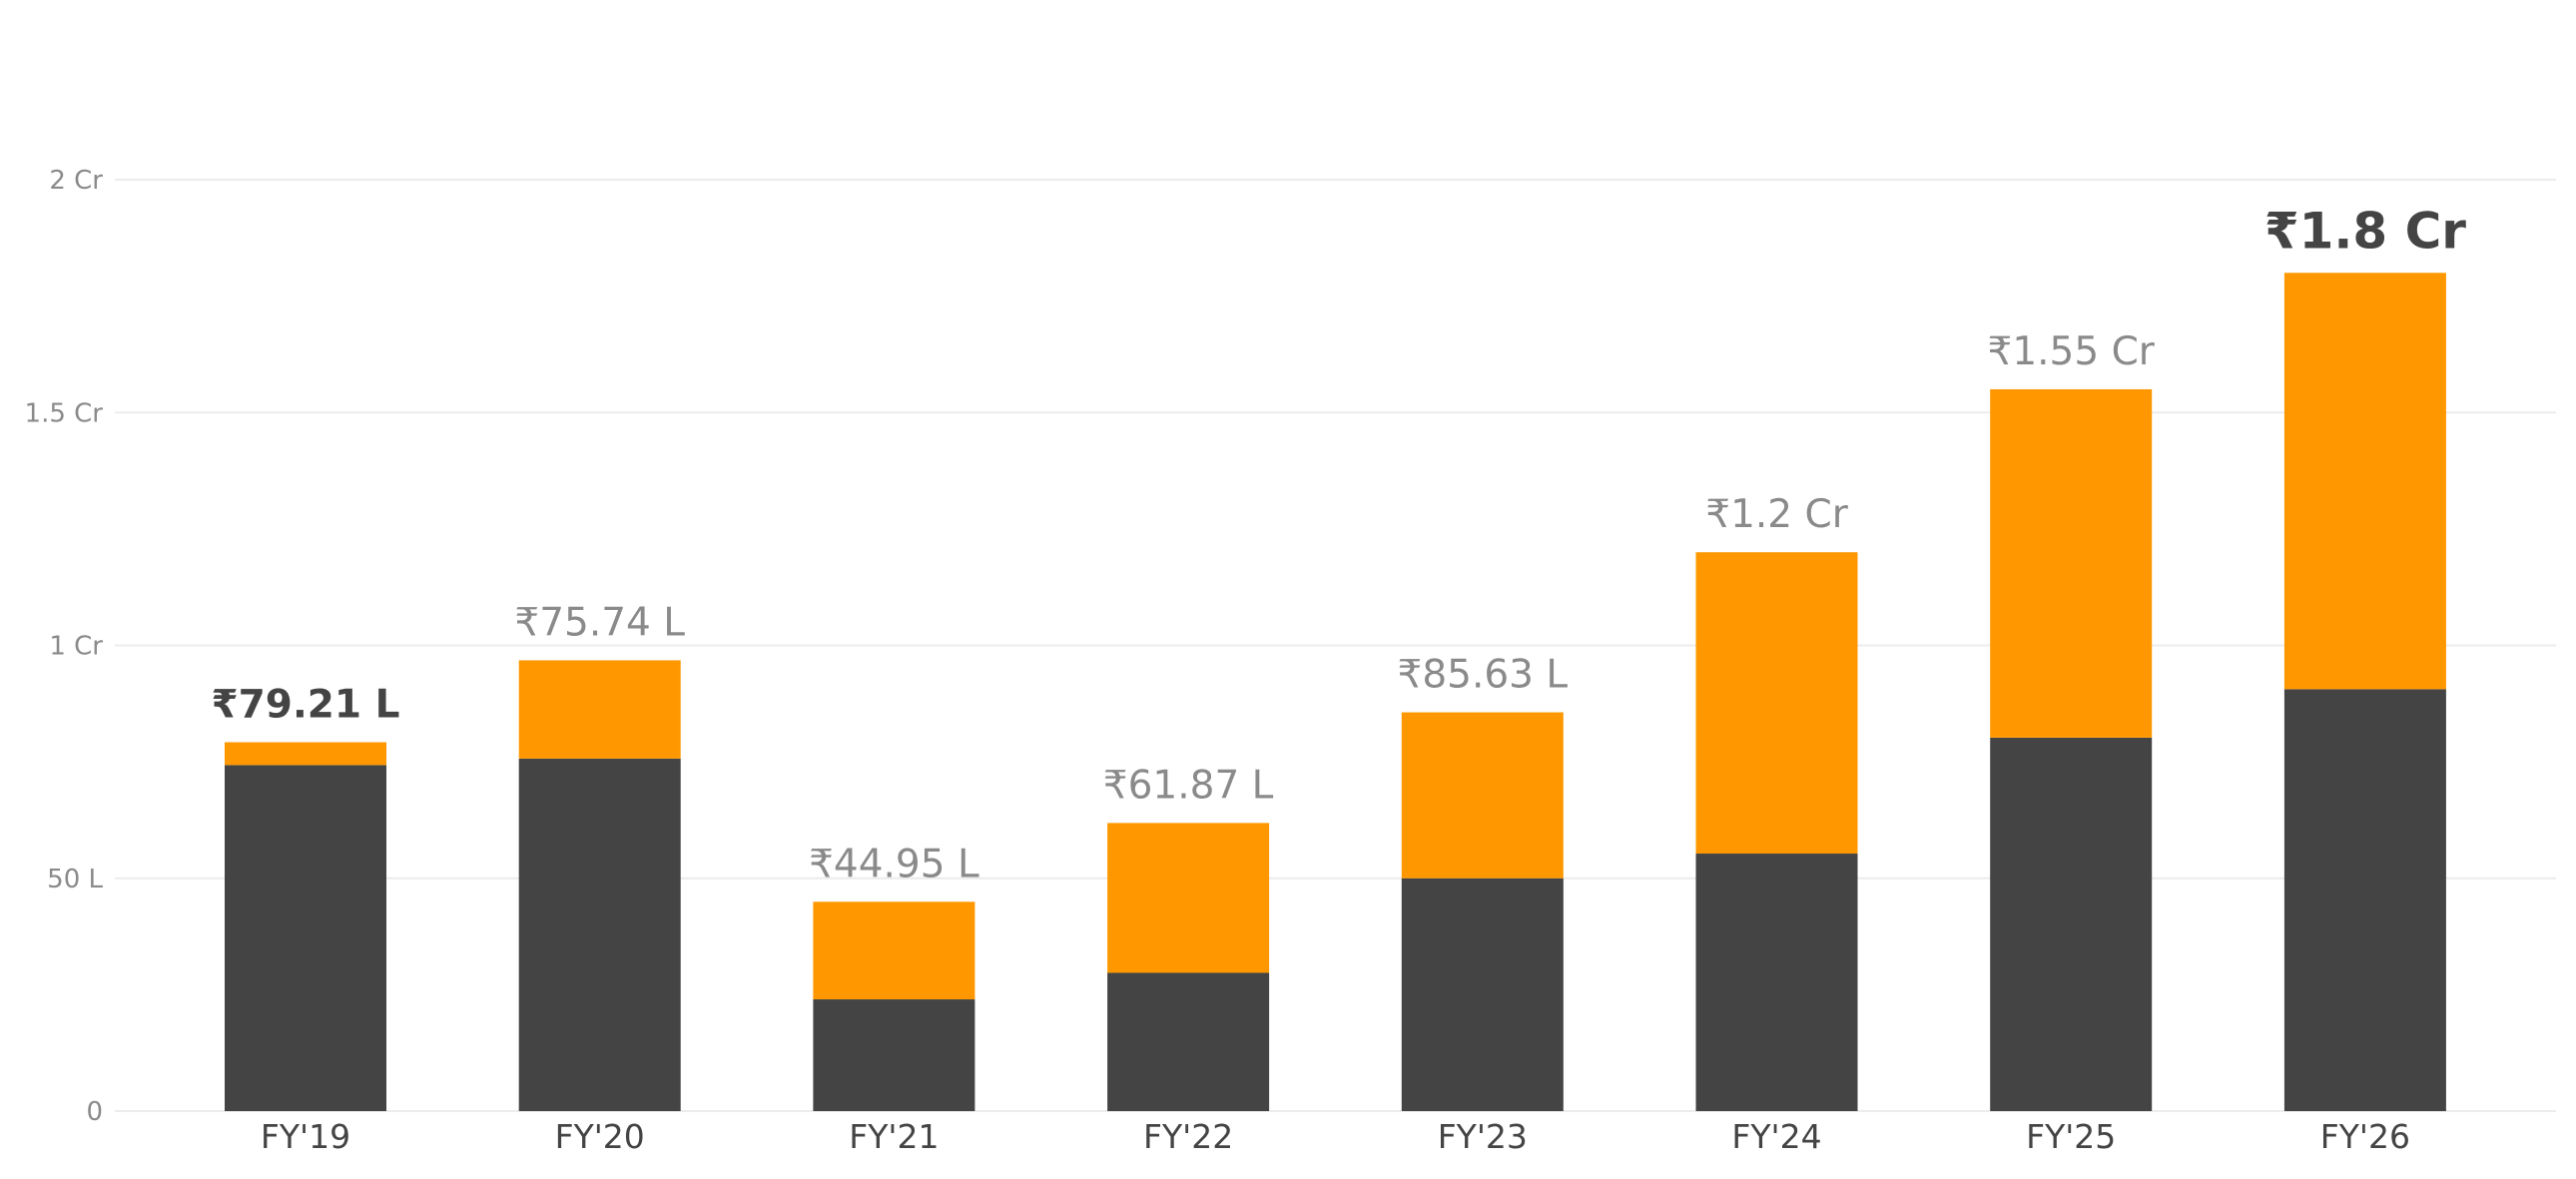 Image resolution: width=2576 pixels, height=1179 pixels. What do you see at coordinates (894, 1136) in the screenshot?
I see `x-tick-label: FY'21` at bounding box center [894, 1136].